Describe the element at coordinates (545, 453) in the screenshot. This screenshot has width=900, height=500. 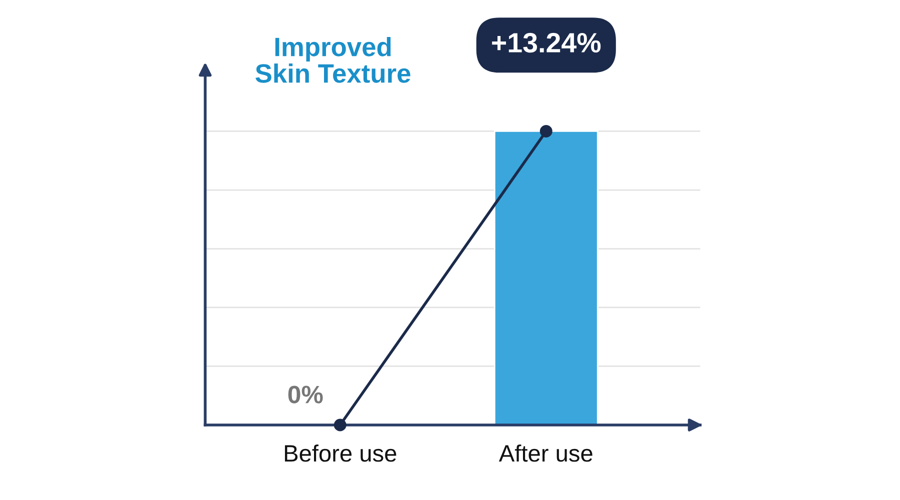
I see `x-tick-label: After use` at that location.